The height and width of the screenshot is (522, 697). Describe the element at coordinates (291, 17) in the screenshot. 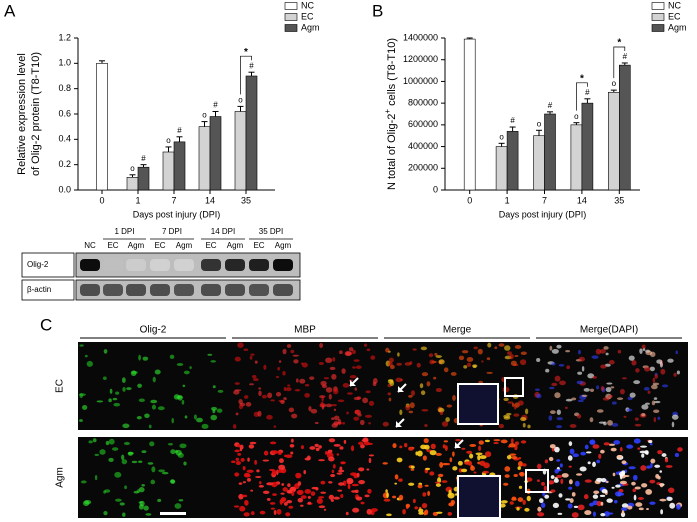

I see `legend-swatch` at that location.